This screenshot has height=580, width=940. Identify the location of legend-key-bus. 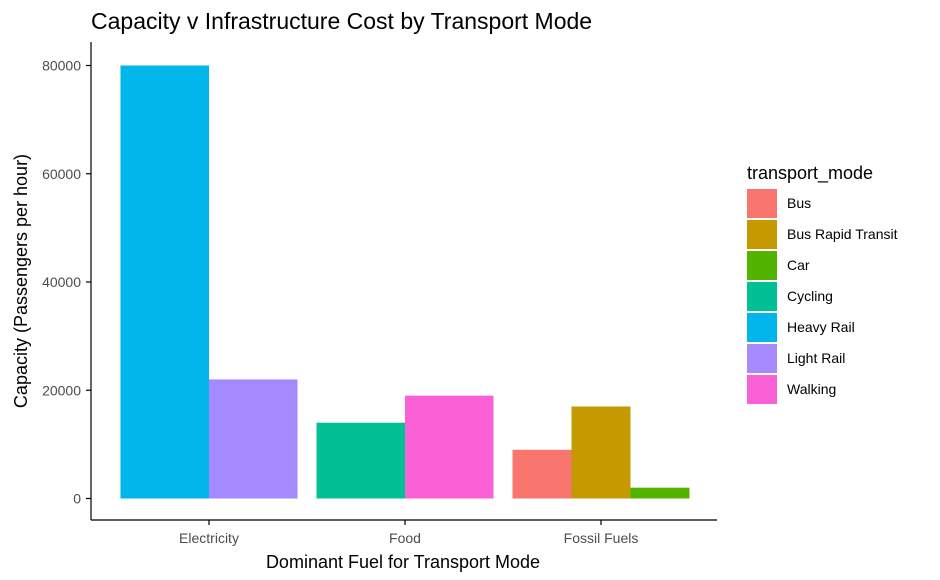
(762, 203).